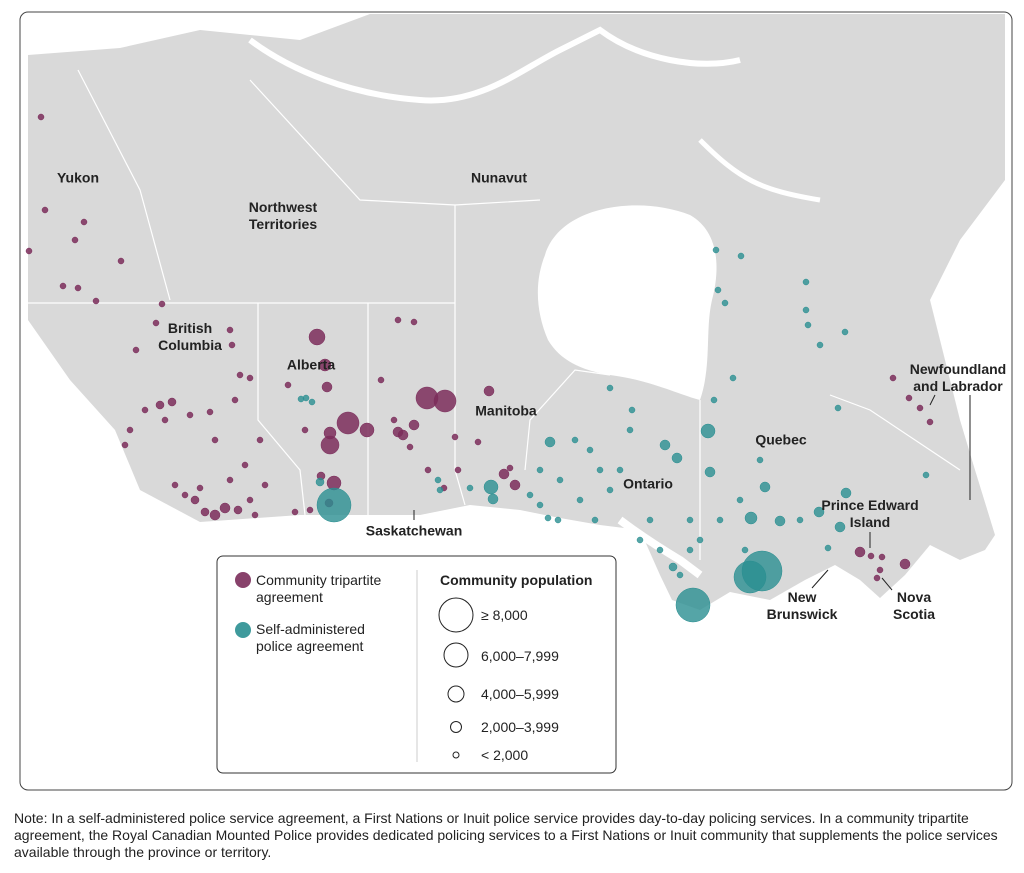 This screenshot has height=873, width=1024. I want to click on legend-label: 6,000–7,999, so click(520, 656).